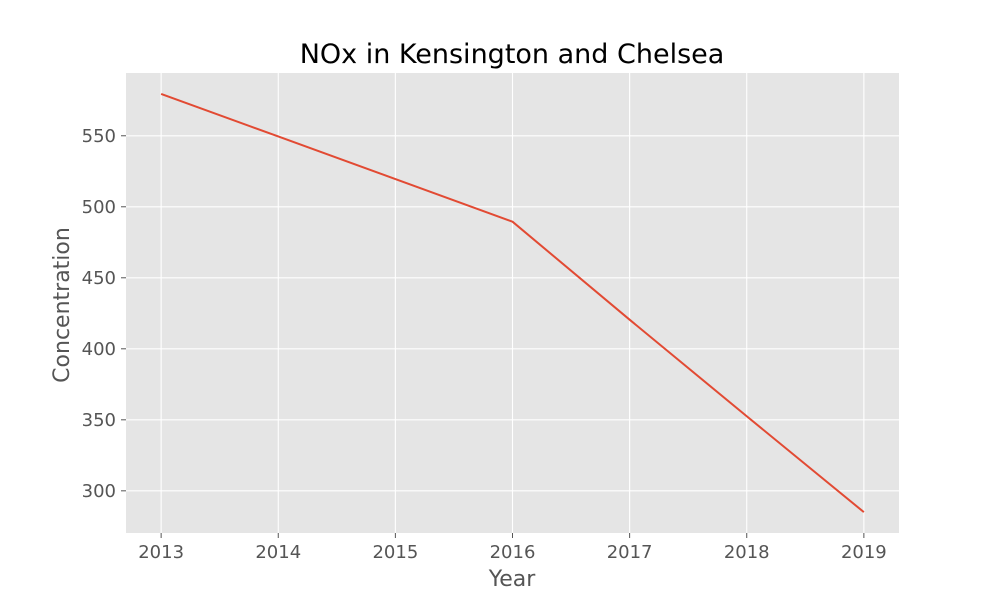 The height and width of the screenshot is (604, 1000). I want to click on y-tick-label: 550, so click(99, 136).